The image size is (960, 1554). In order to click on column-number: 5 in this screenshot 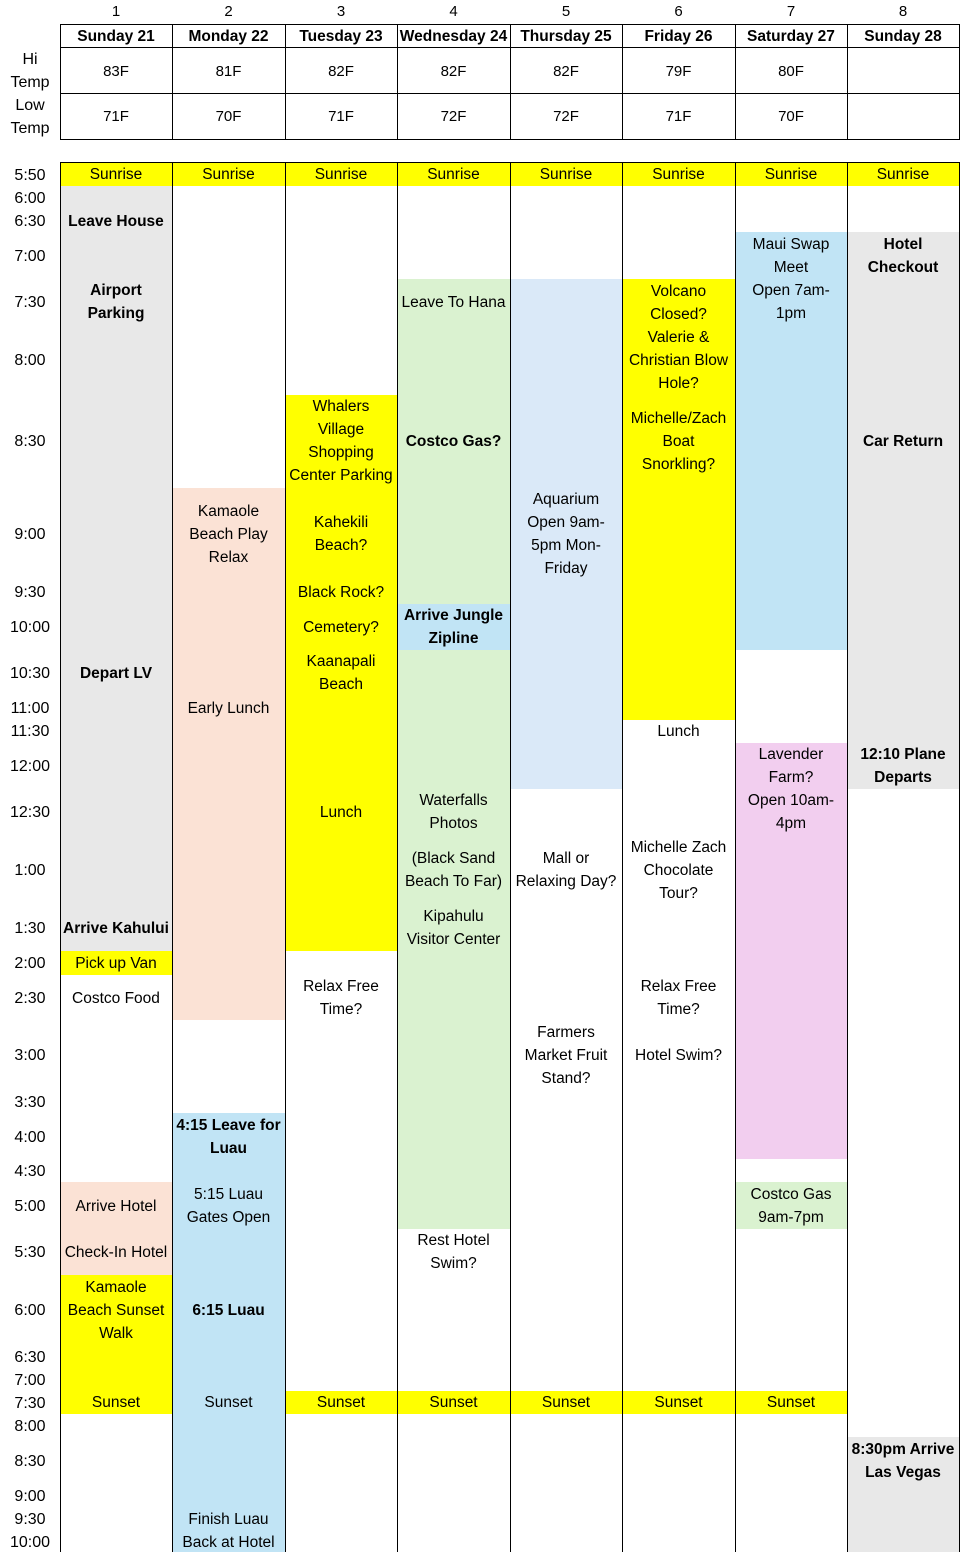, I will do `click(566, 11)`.